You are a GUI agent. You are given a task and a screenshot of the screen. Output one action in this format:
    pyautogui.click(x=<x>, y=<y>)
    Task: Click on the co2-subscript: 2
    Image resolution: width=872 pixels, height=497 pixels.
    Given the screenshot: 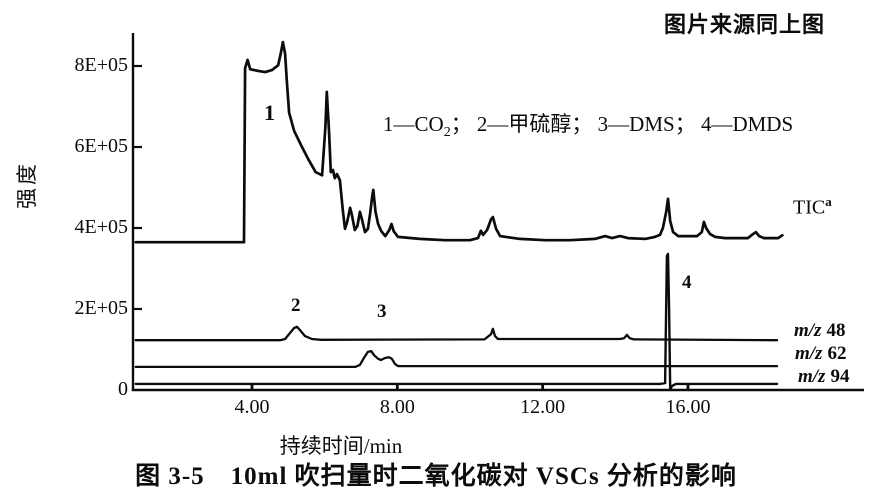 What is the action you would take?
    pyautogui.click(x=447, y=133)
    